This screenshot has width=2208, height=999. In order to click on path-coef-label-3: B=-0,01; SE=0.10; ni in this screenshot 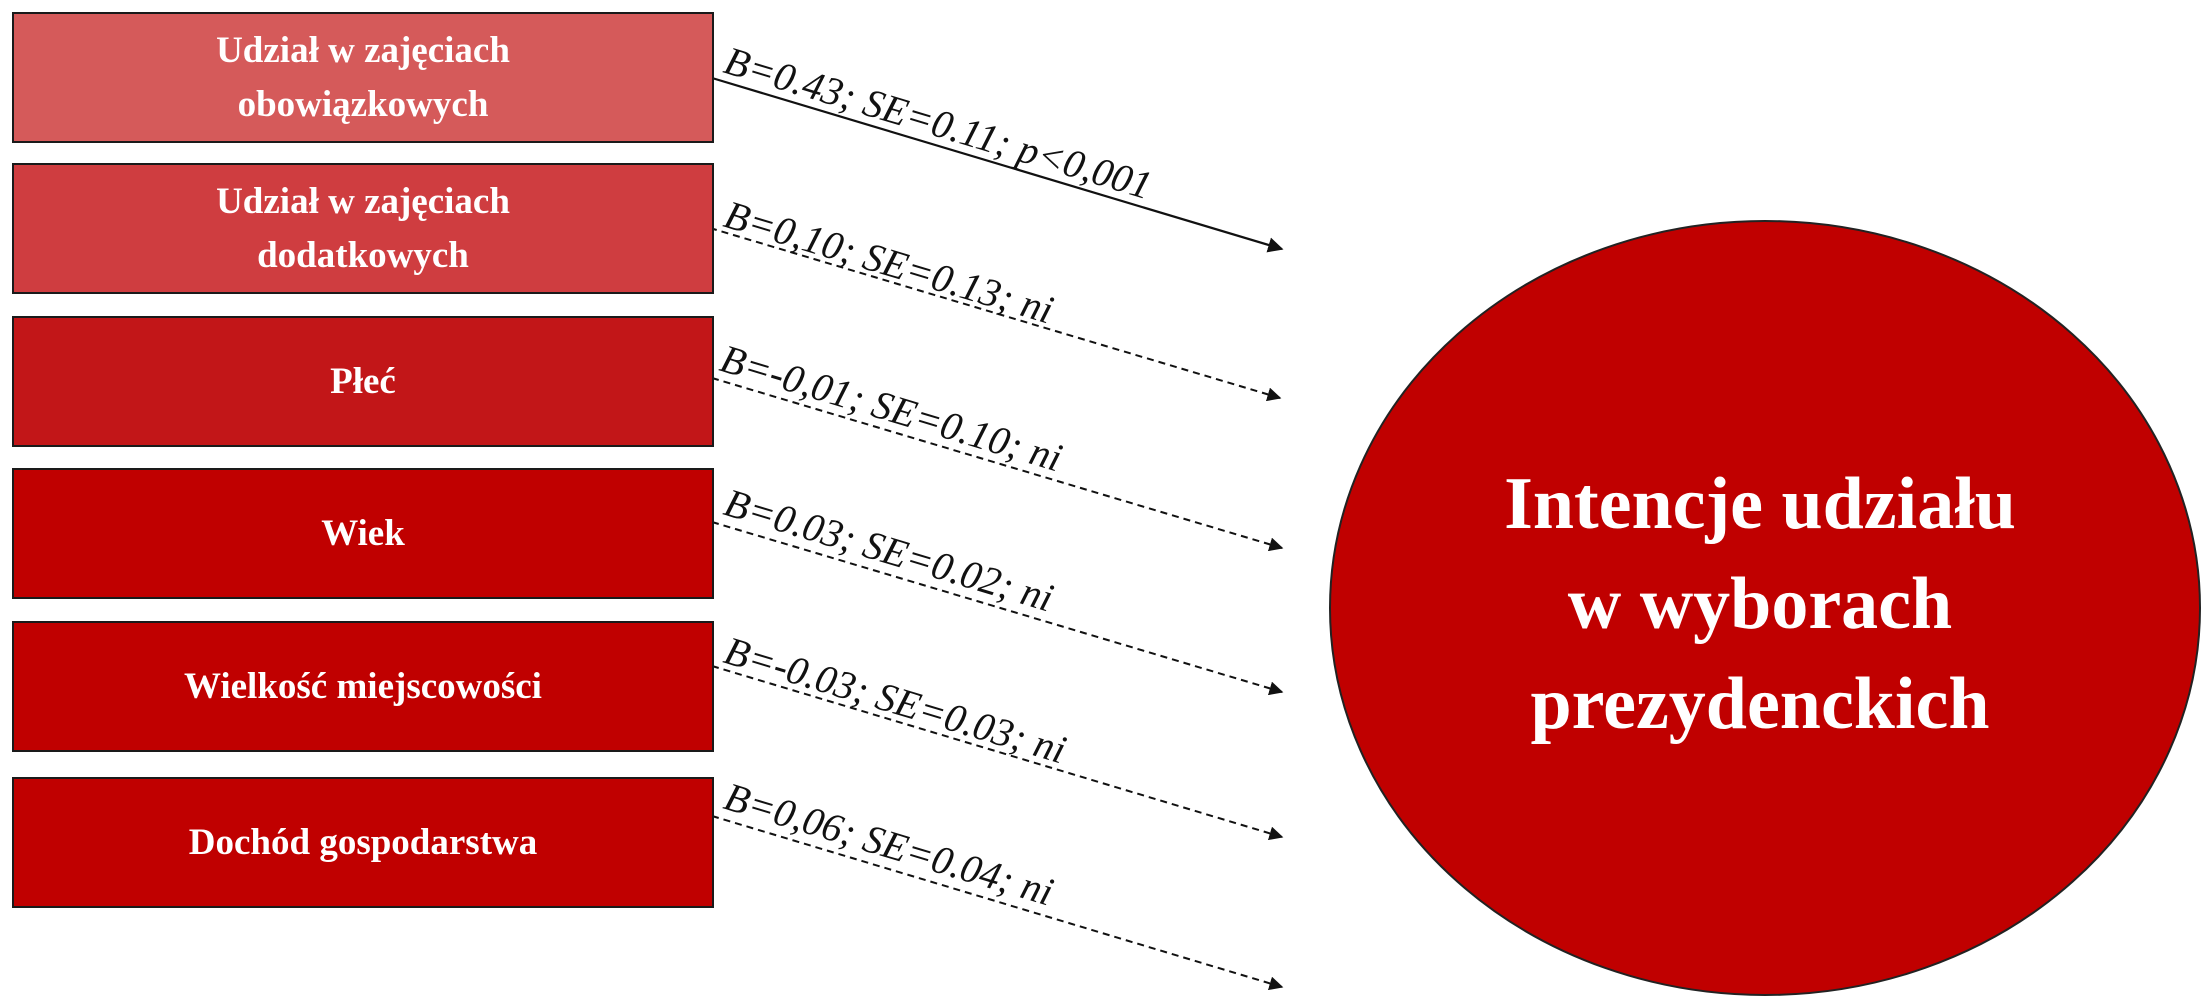, I will do `click(891, 408)`.